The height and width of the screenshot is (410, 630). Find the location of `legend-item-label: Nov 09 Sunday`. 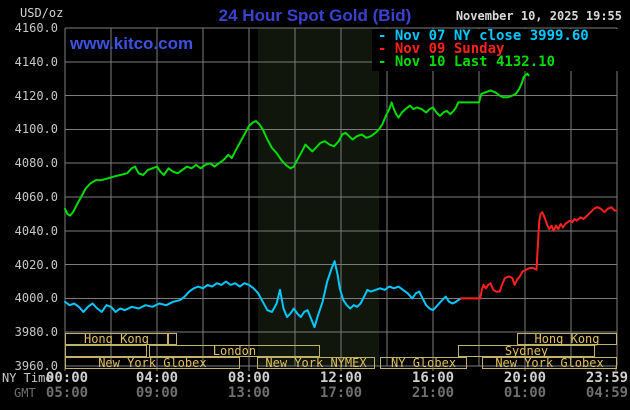

legend-item-label: Nov 09 Sunday is located at coordinates (449, 49).